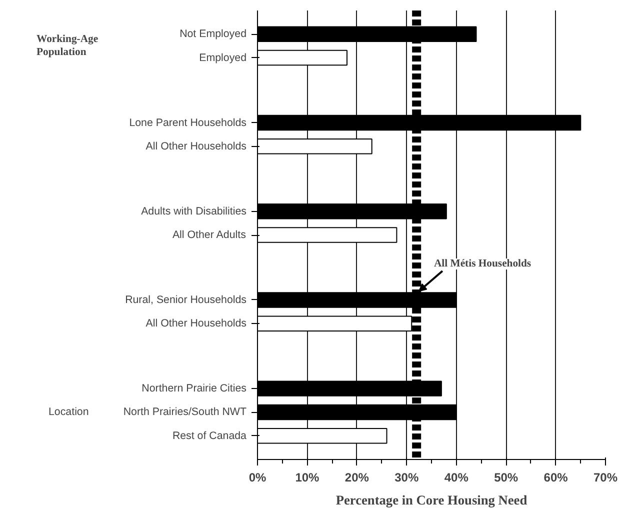 The image size is (619, 529). What do you see at coordinates (432, 500) in the screenshot?
I see `x-axis-title: Percentage in Core Housing Need` at bounding box center [432, 500].